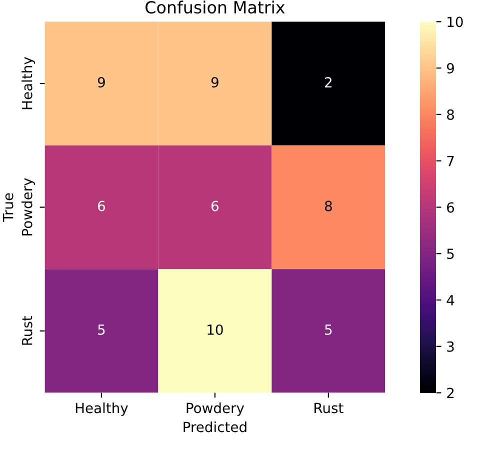 The height and width of the screenshot is (461, 497). I want to click on x-tick-label: Powdery, so click(215, 409).